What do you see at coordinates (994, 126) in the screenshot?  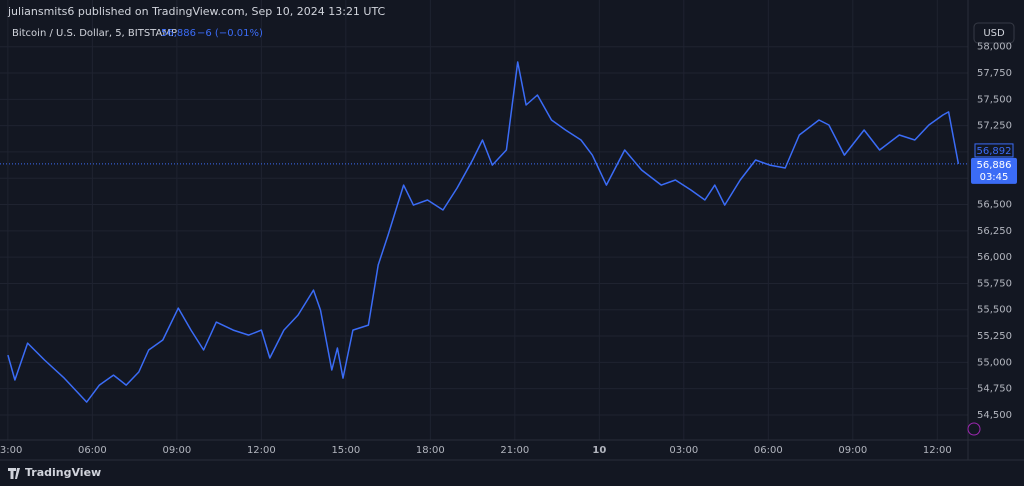 I see `y-tick-label: 57,250` at bounding box center [994, 126].